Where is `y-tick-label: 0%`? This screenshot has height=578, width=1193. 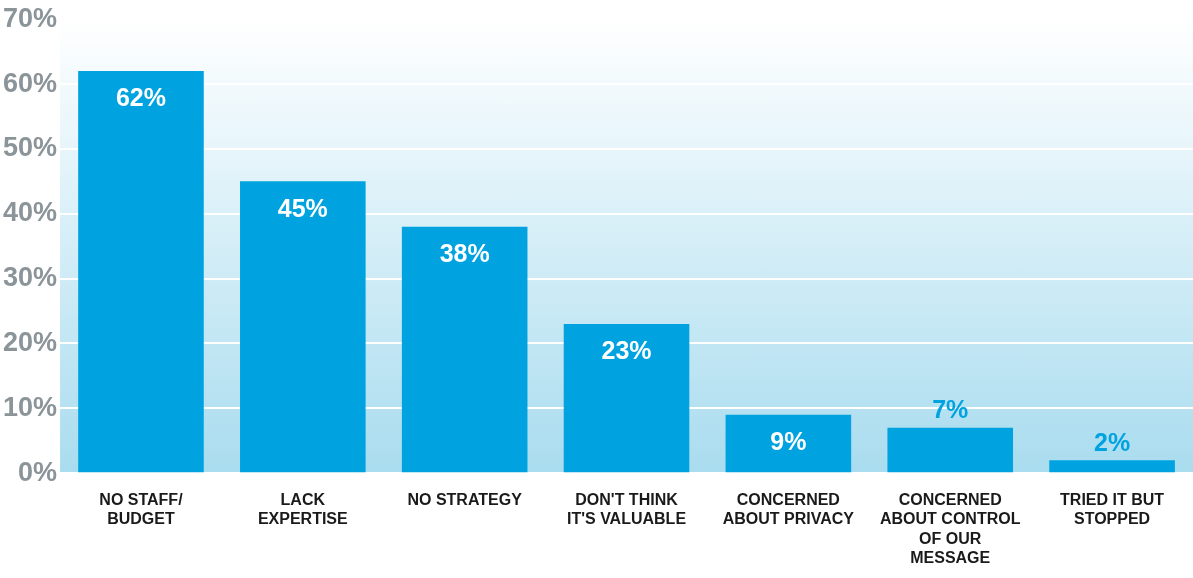 y-tick-label: 0% is located at coordinates (38, 471).